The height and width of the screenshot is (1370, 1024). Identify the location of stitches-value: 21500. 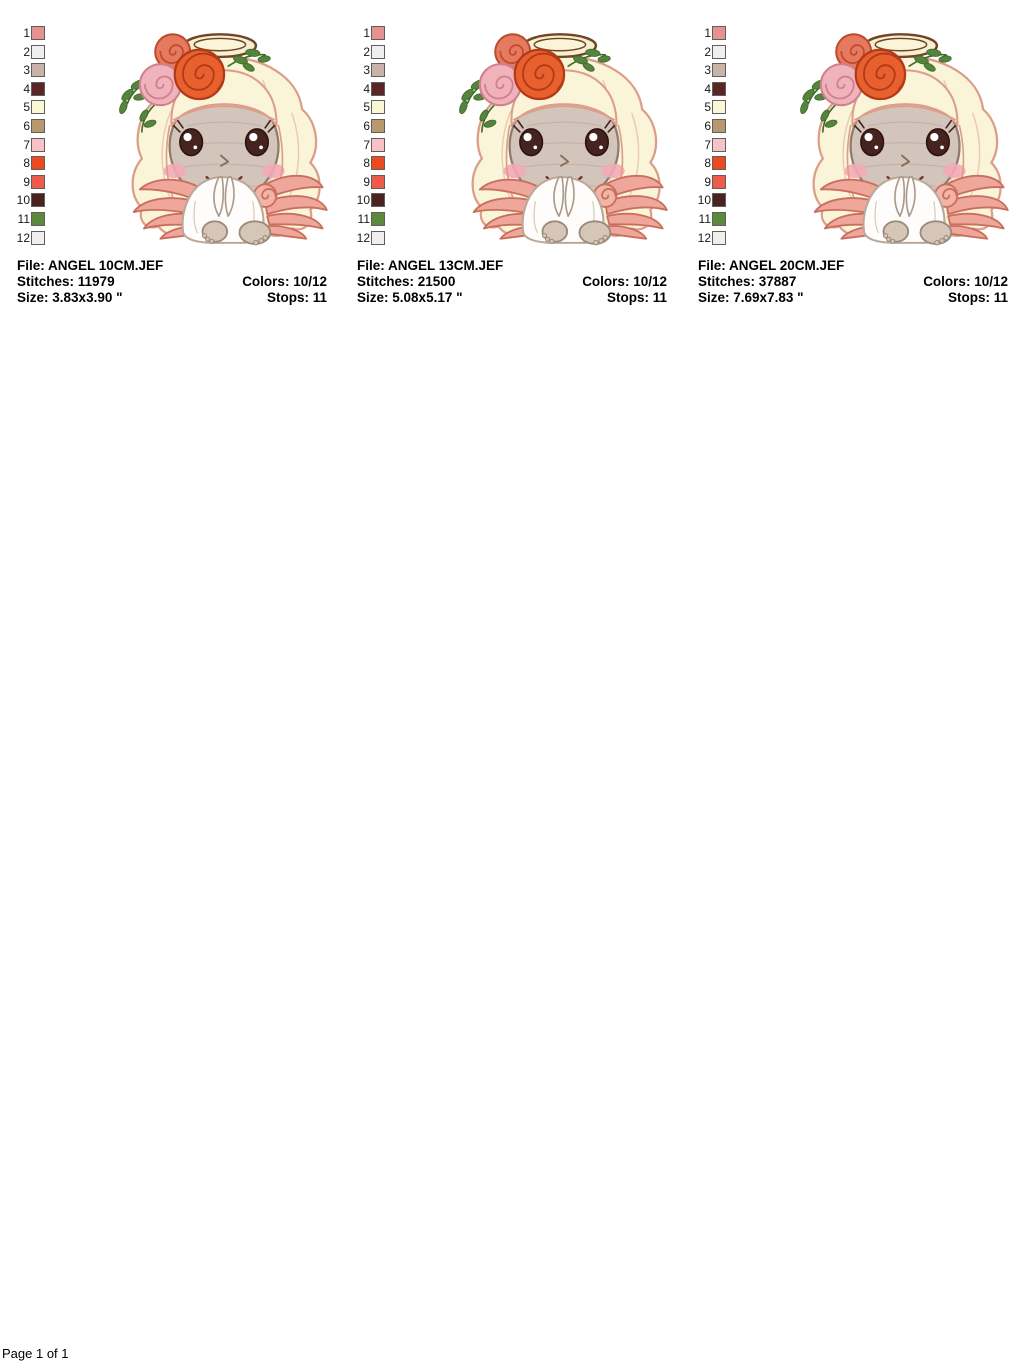
(436, 281).